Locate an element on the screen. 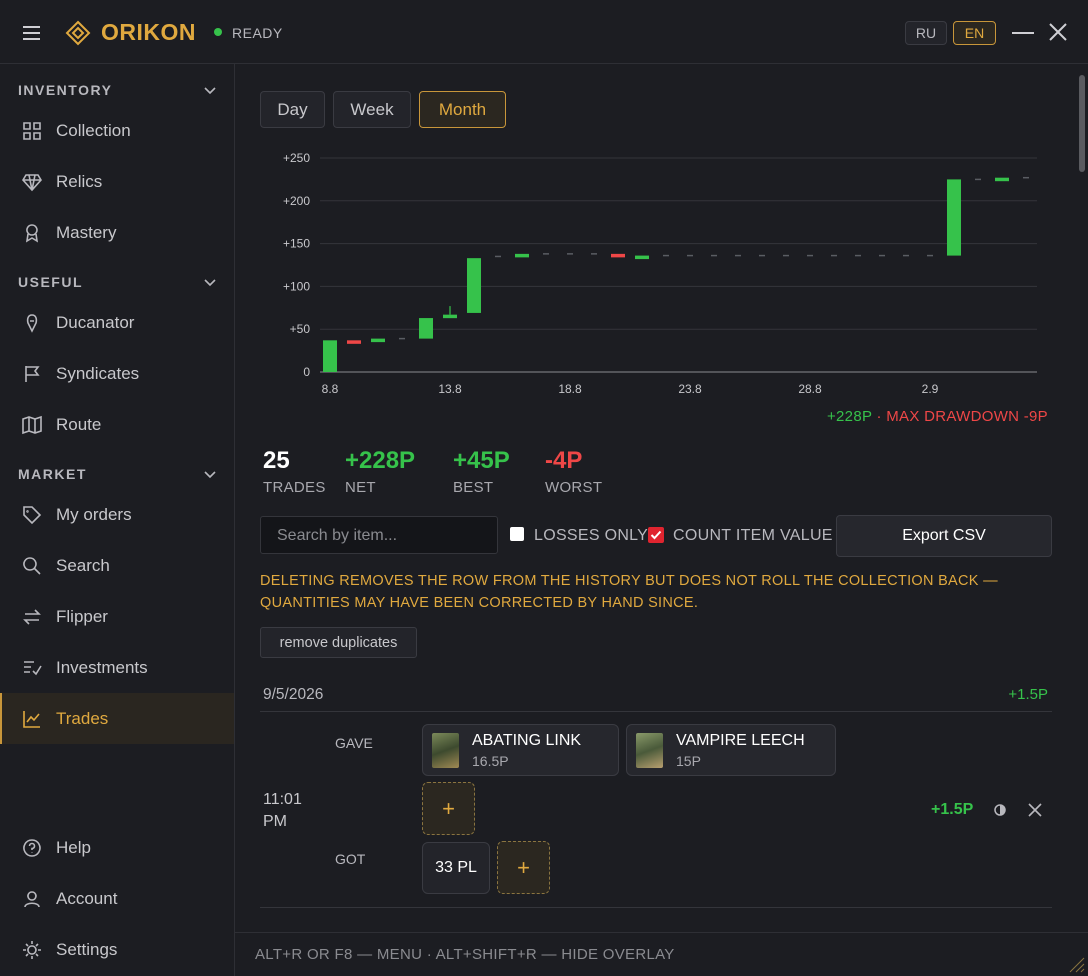 The image size is (1088, 976). period-button: Month is located at coordinates (462, 109).